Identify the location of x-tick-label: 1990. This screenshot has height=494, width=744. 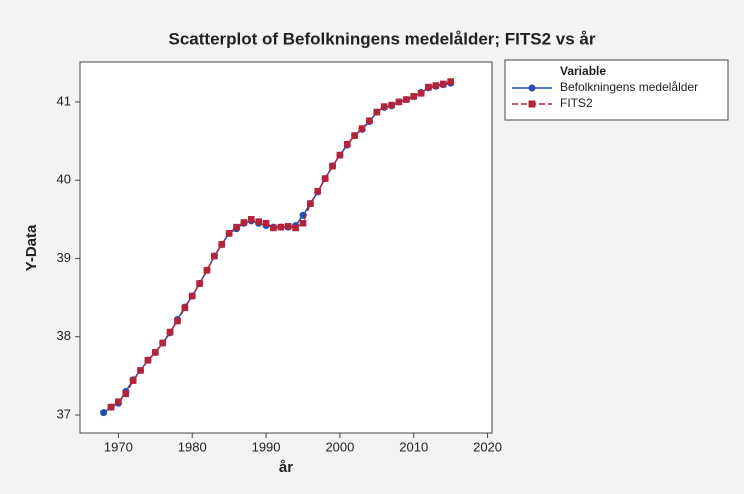
(266, 446).